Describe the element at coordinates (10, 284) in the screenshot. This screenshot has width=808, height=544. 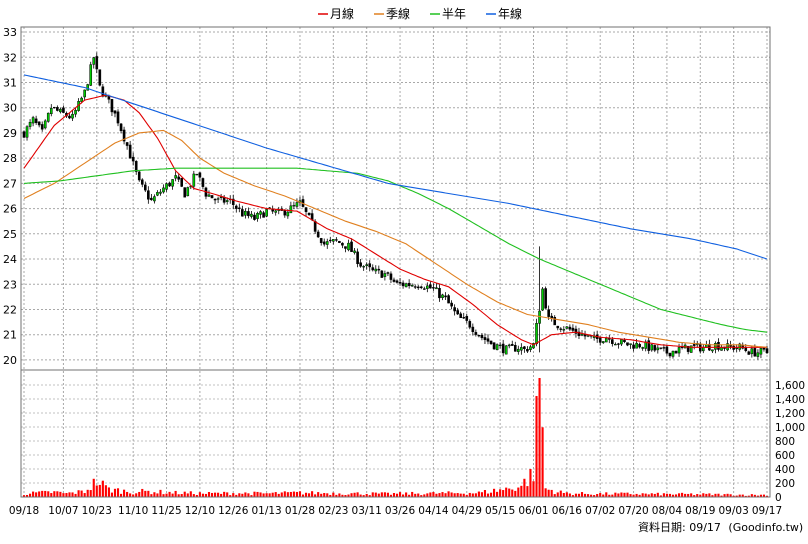
I see `price-tick-label: 23` at that location.